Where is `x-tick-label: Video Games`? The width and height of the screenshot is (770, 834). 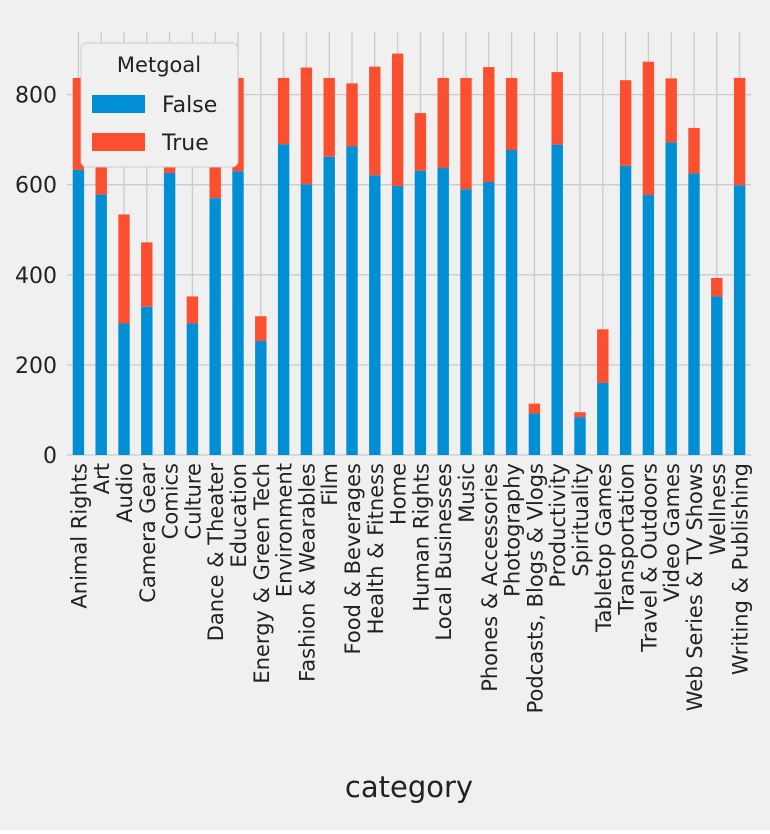 x-tick-label: Video Games is located at coordinates (672, 532).